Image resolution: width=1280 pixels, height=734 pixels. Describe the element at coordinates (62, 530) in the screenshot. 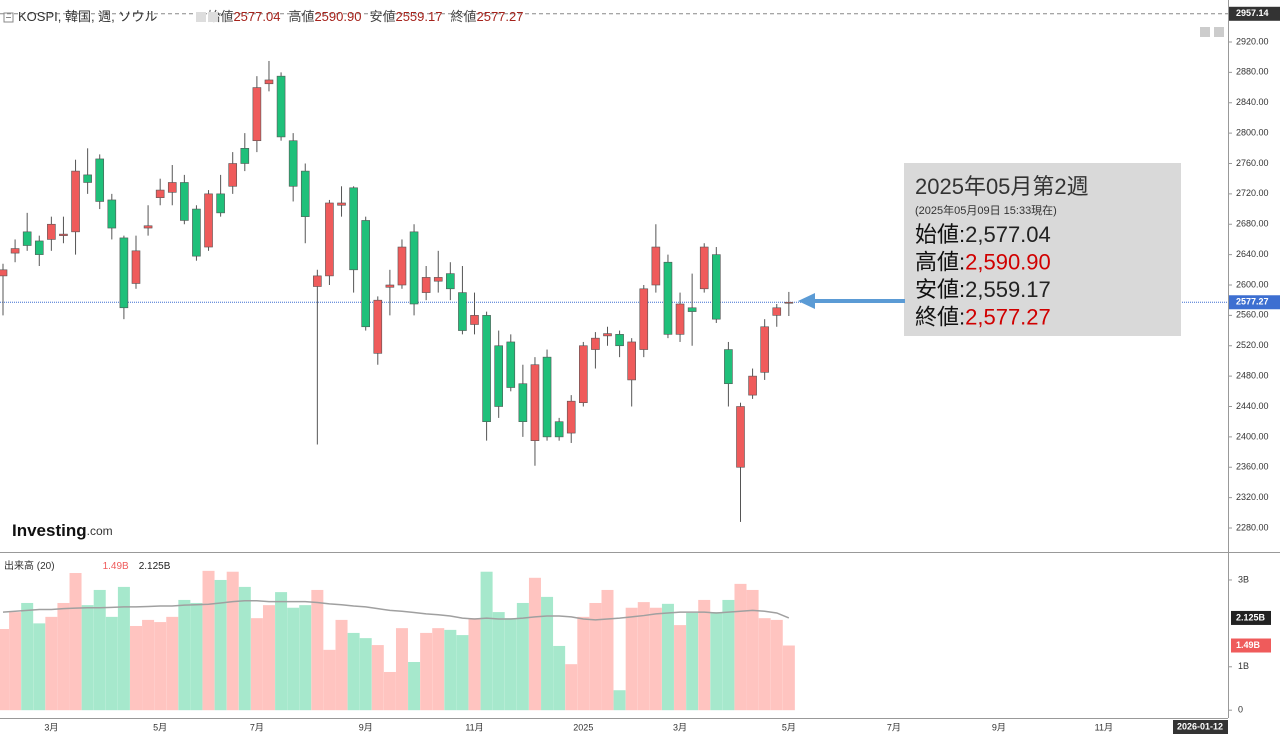

I see `watermark-text: Investing.com` at that location.